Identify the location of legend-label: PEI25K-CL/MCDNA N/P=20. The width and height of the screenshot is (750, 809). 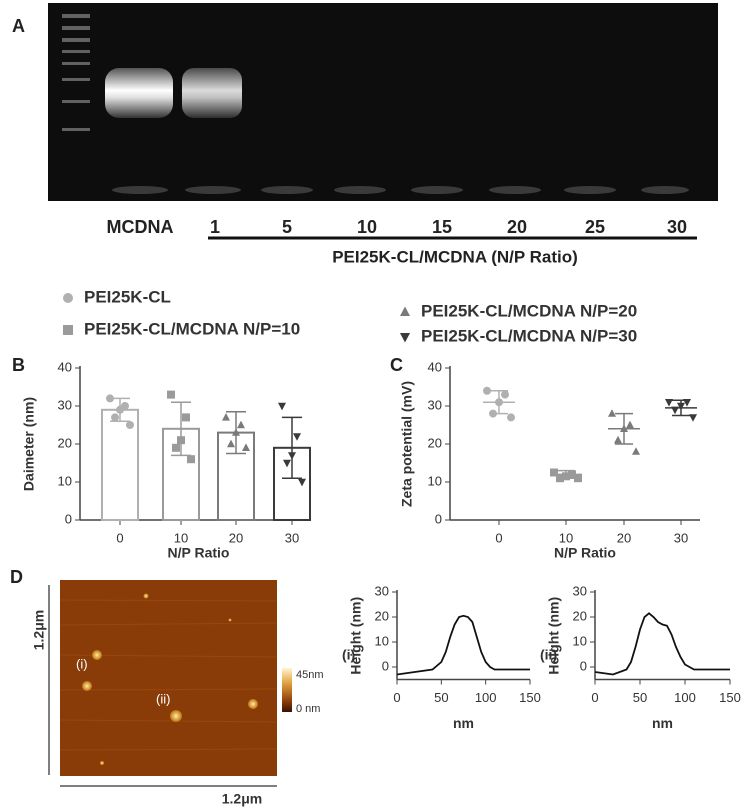
(529, 310).